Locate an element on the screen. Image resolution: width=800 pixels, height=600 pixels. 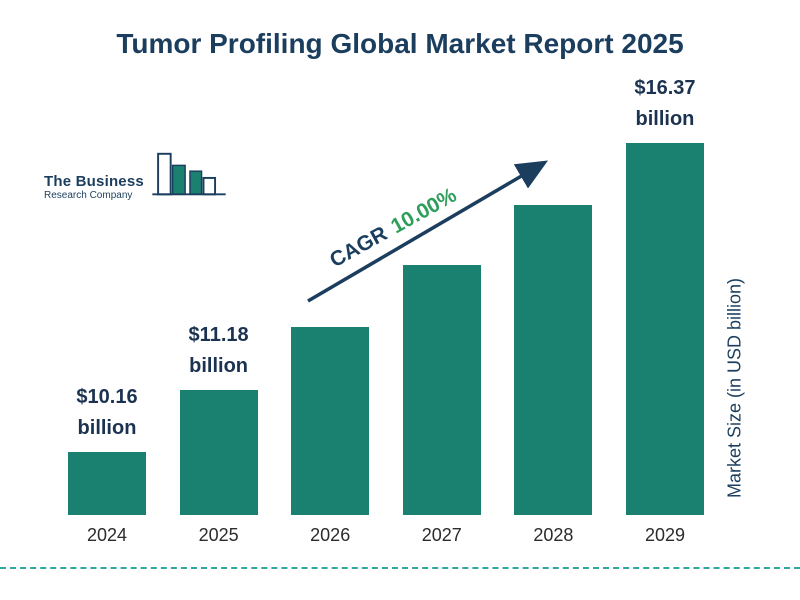
bar-column-2024: $10.16 billion 2024 is located at coordinates (107, 302).